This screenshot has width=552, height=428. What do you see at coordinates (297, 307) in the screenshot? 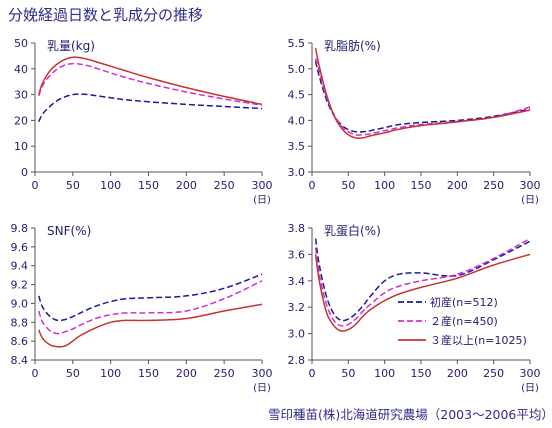
I see `y-tick-label: 3.2` at bounding box center [297, 307].